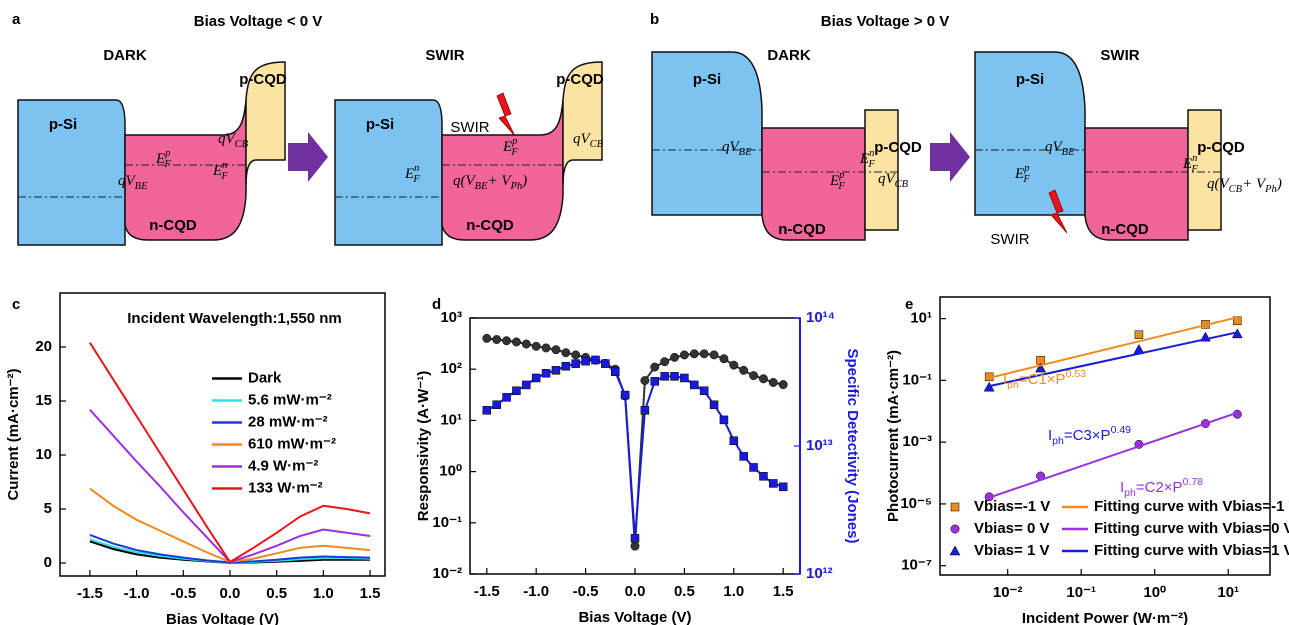 This screenshot has width=1289, height=625. Describe the element at coordinates (265, 123) in the screenshot. I see `band-p-cqd` at that location.